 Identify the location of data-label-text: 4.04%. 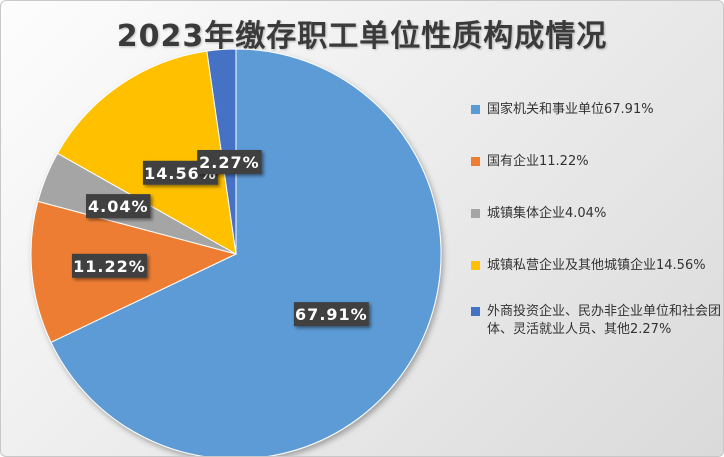
(118, 206).